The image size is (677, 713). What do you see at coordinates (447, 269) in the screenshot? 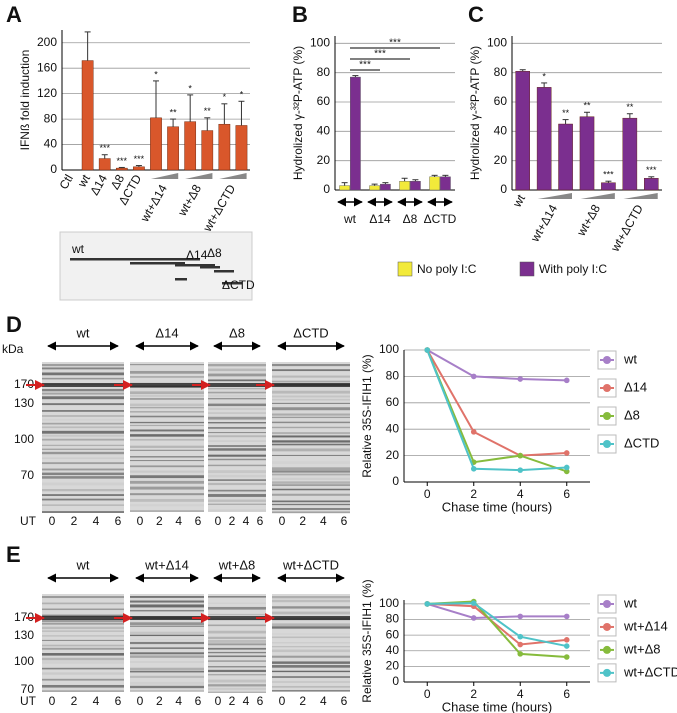
I see `legend-label: No poly I:C` at bounding box center [447, 269].